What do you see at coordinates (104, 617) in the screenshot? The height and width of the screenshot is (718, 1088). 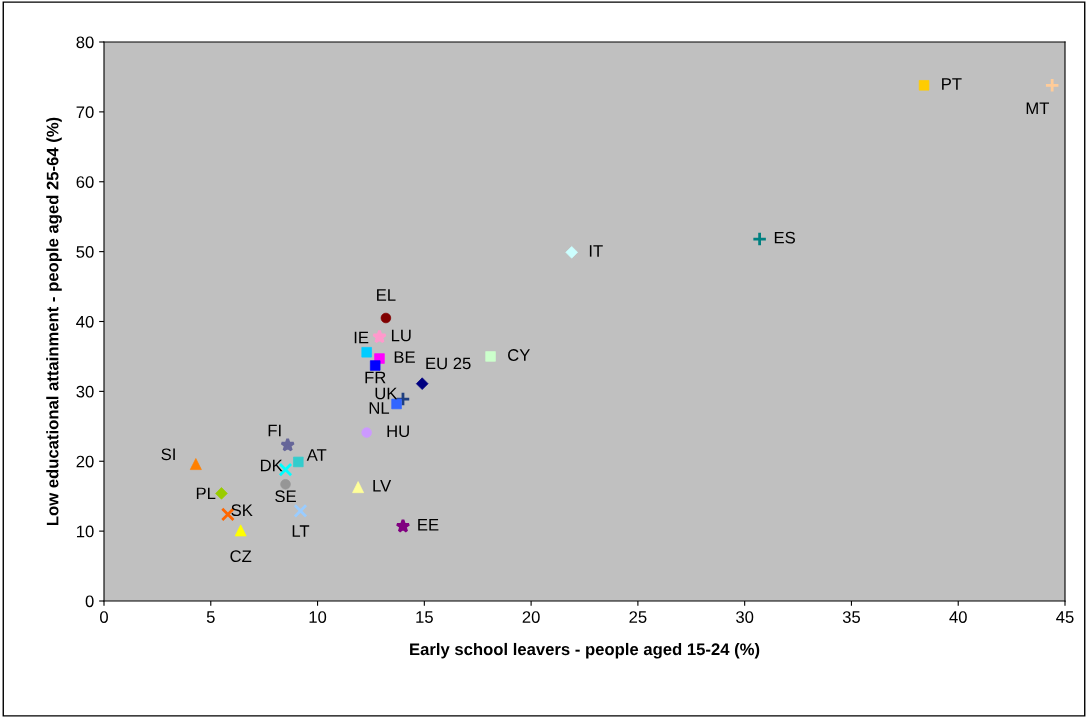 I see `x-tick-label: 0` at bounding box center [104, 617].